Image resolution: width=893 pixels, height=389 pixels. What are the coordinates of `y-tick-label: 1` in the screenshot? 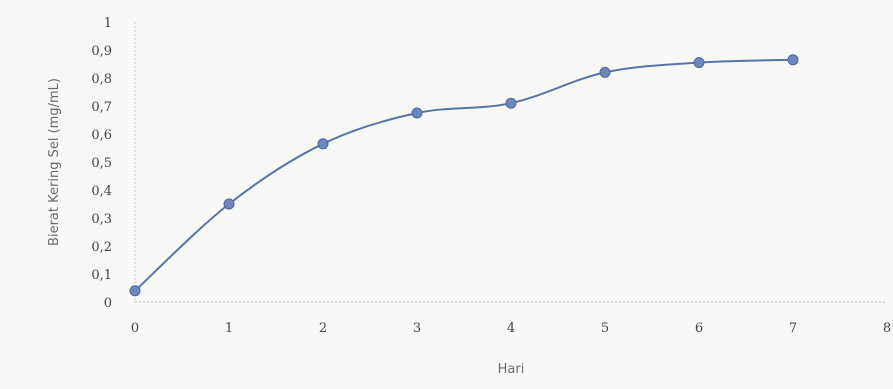 It's located at (108, 23).